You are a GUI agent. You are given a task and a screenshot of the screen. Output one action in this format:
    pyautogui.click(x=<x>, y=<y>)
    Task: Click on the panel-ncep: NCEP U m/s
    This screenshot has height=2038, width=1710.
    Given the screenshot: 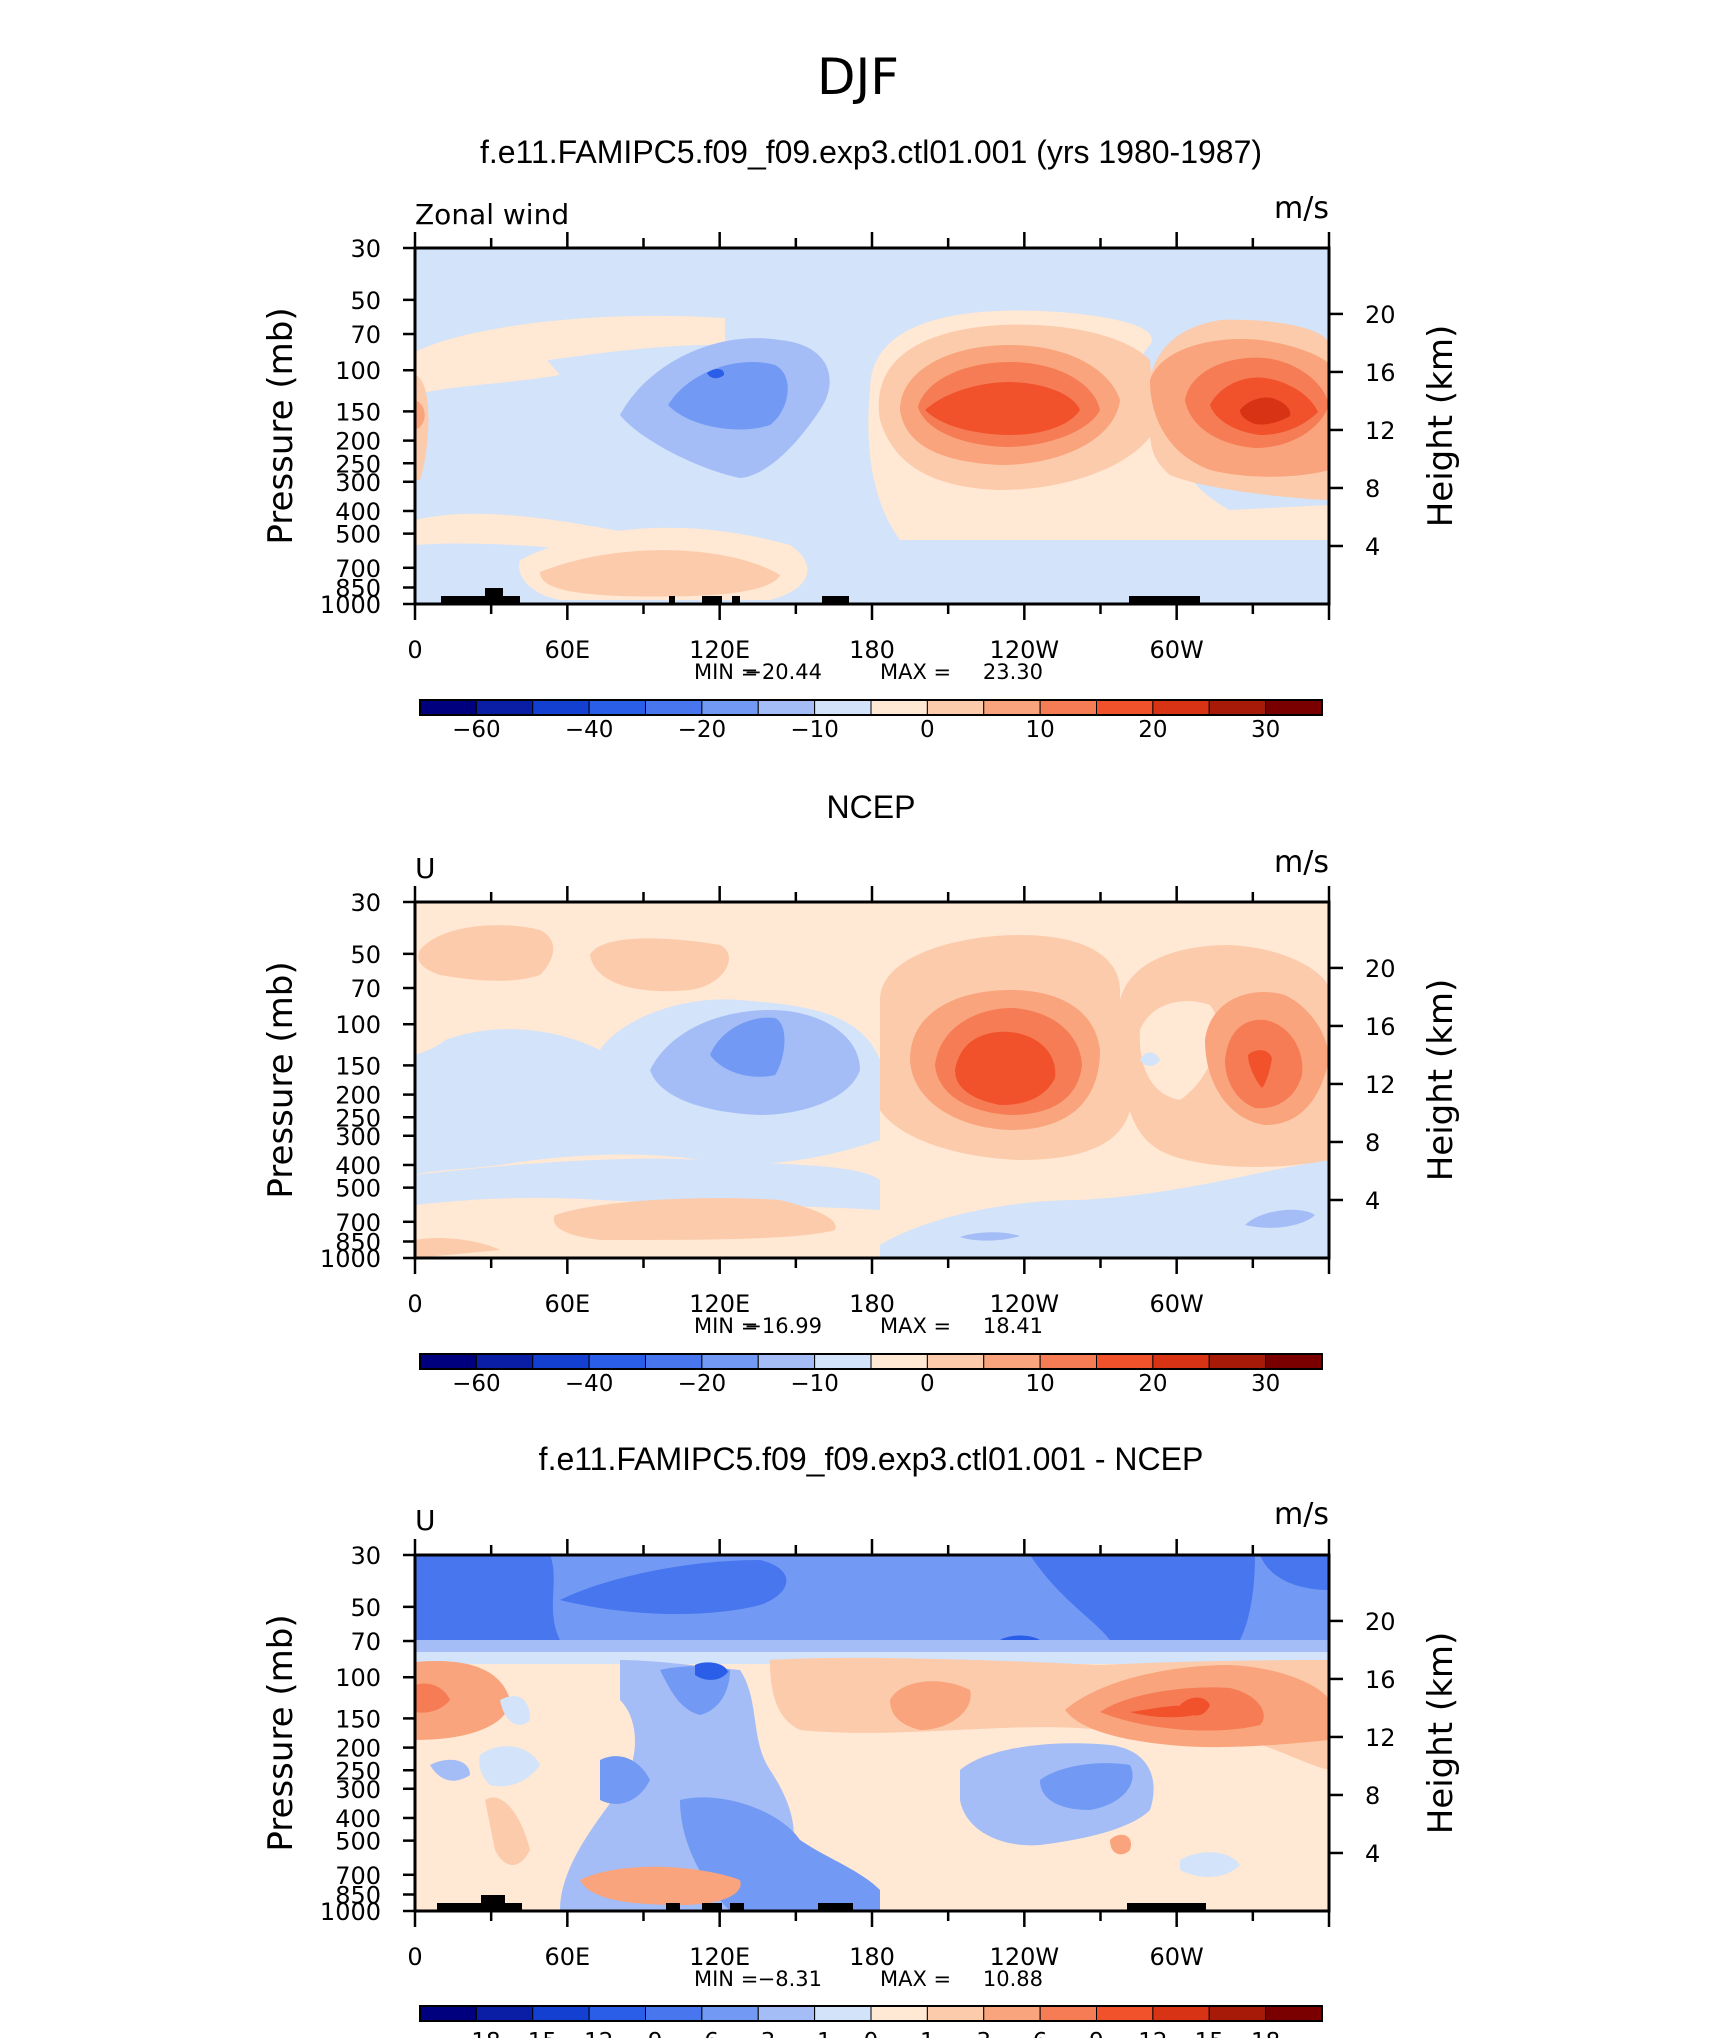 What is the action you would take?
    pyautogui.click(x=872, y=1024)
    